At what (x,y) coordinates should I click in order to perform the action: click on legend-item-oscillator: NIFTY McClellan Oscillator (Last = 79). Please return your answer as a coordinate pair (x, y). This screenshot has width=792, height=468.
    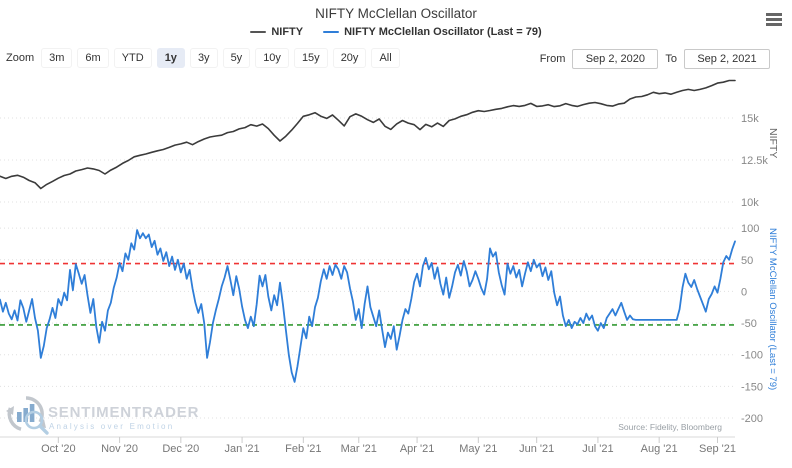
    Looking at the image, I should click on (432, 32).